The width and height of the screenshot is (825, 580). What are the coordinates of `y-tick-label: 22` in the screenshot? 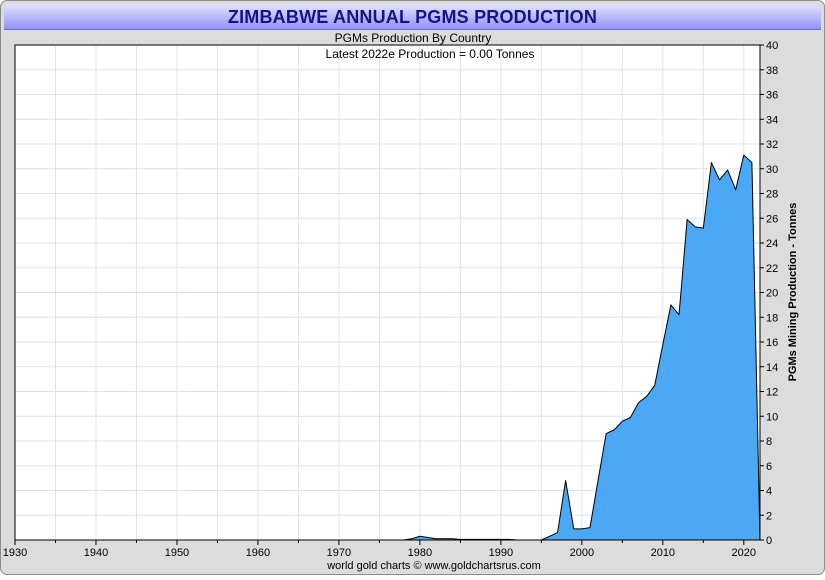 It's located at (772, 269).